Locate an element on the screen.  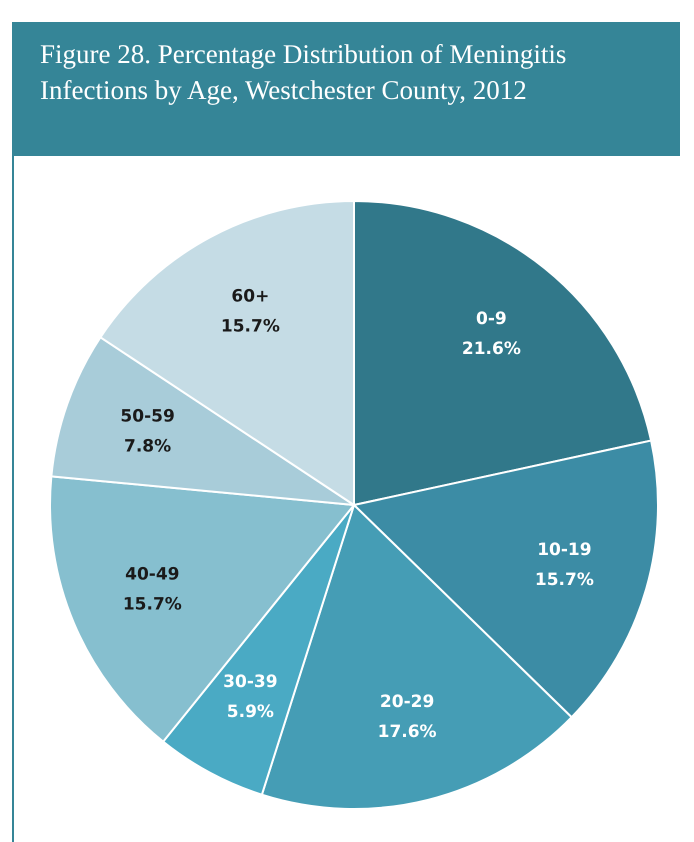
data-label: 17.6% is located at coordinates (407, 732).